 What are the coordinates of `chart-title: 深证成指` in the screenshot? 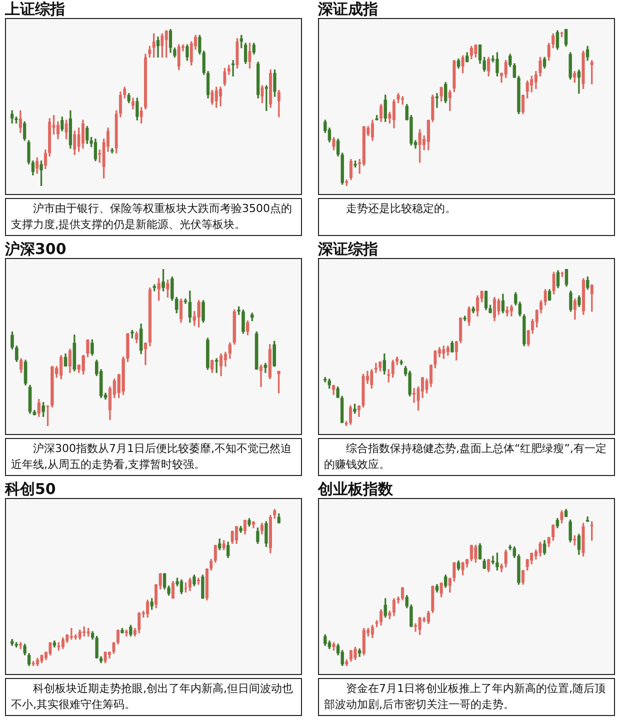 It's located at (348, 9).